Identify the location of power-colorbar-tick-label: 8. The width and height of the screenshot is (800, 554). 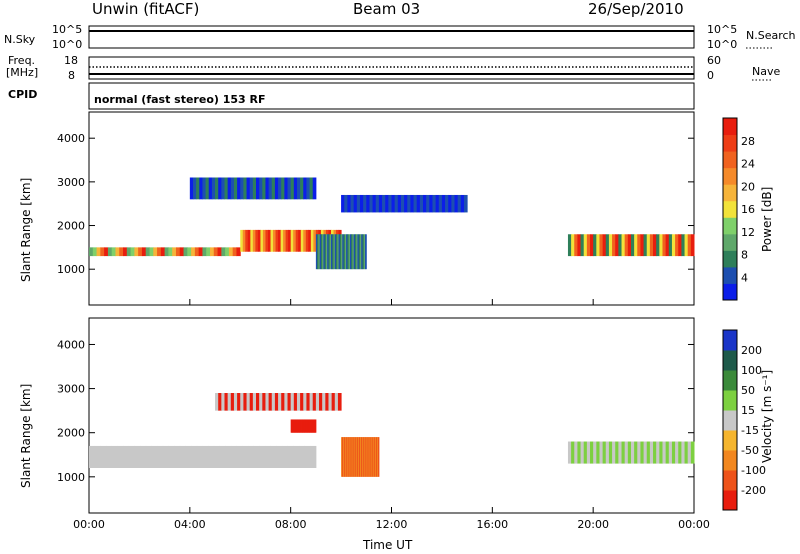
(744, 255).